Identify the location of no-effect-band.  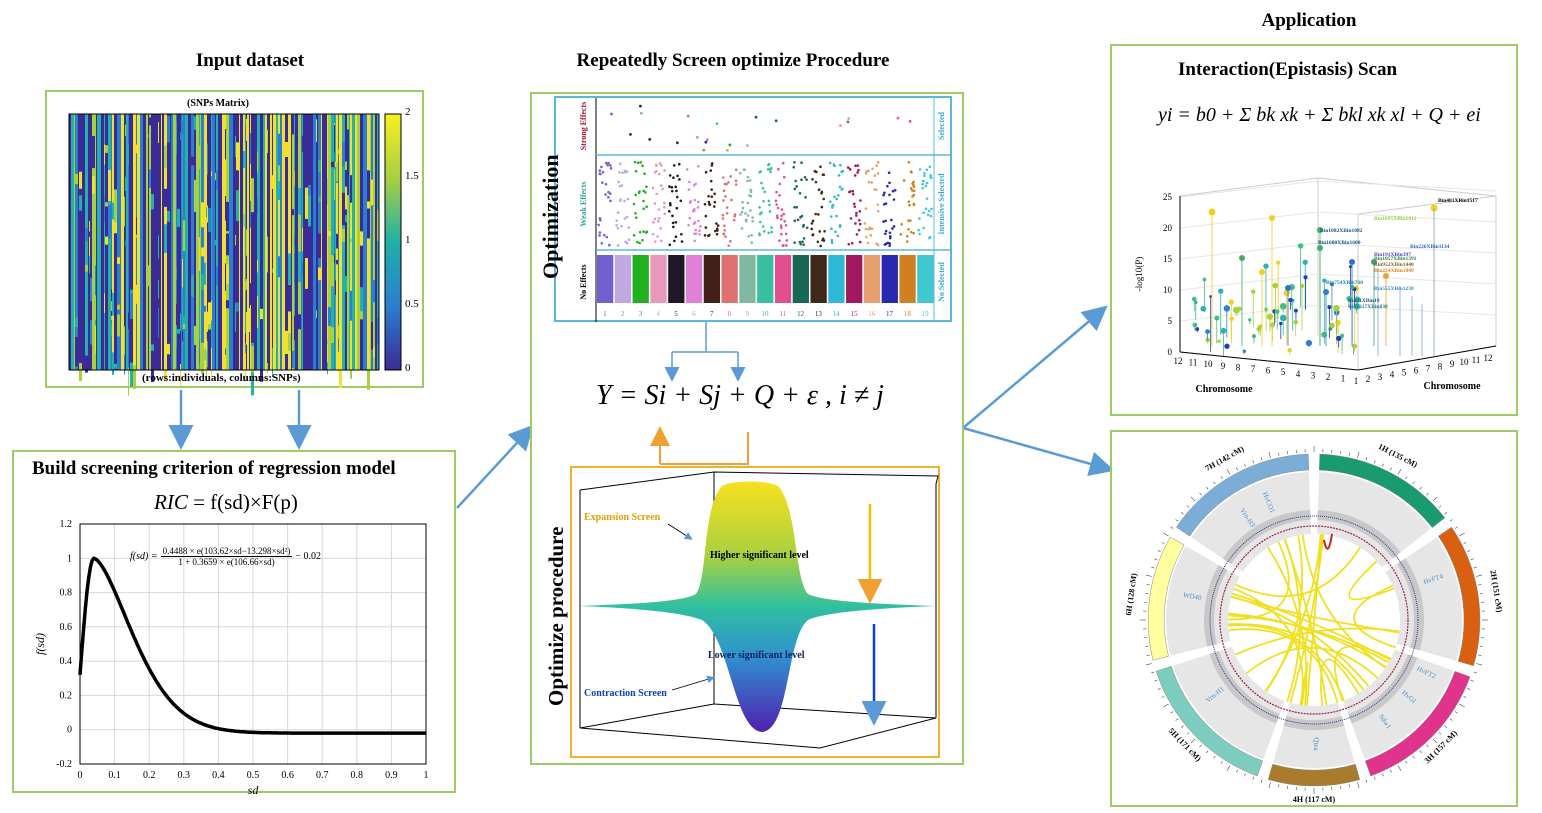
(658, 279).